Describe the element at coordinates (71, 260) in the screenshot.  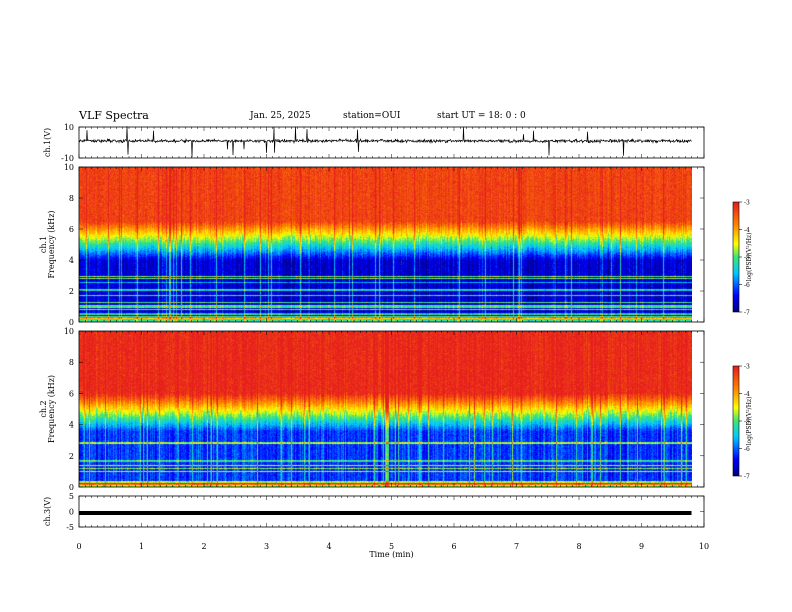
I see `y-tick-label-2: 4` at that location.